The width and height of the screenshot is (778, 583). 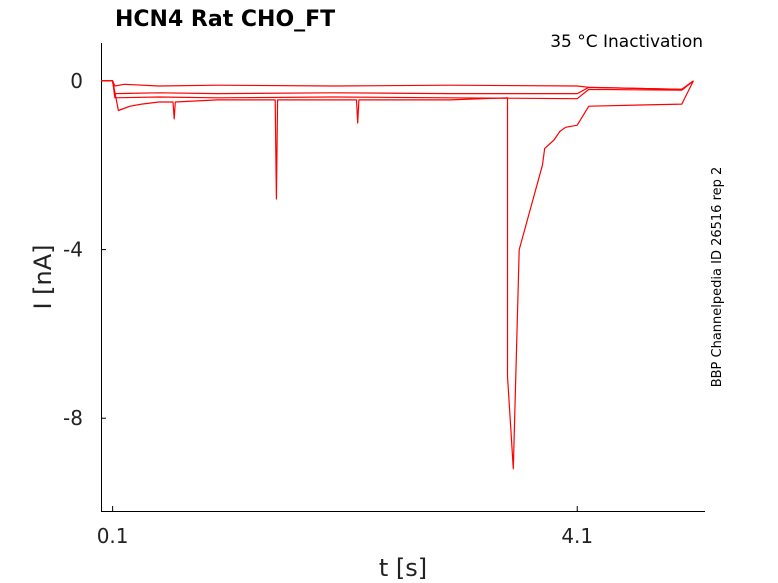 What do you see at coordinates (73, 250) in the screenshot?
I see `y-tick-label: -4` at bounding box center [73, 250].